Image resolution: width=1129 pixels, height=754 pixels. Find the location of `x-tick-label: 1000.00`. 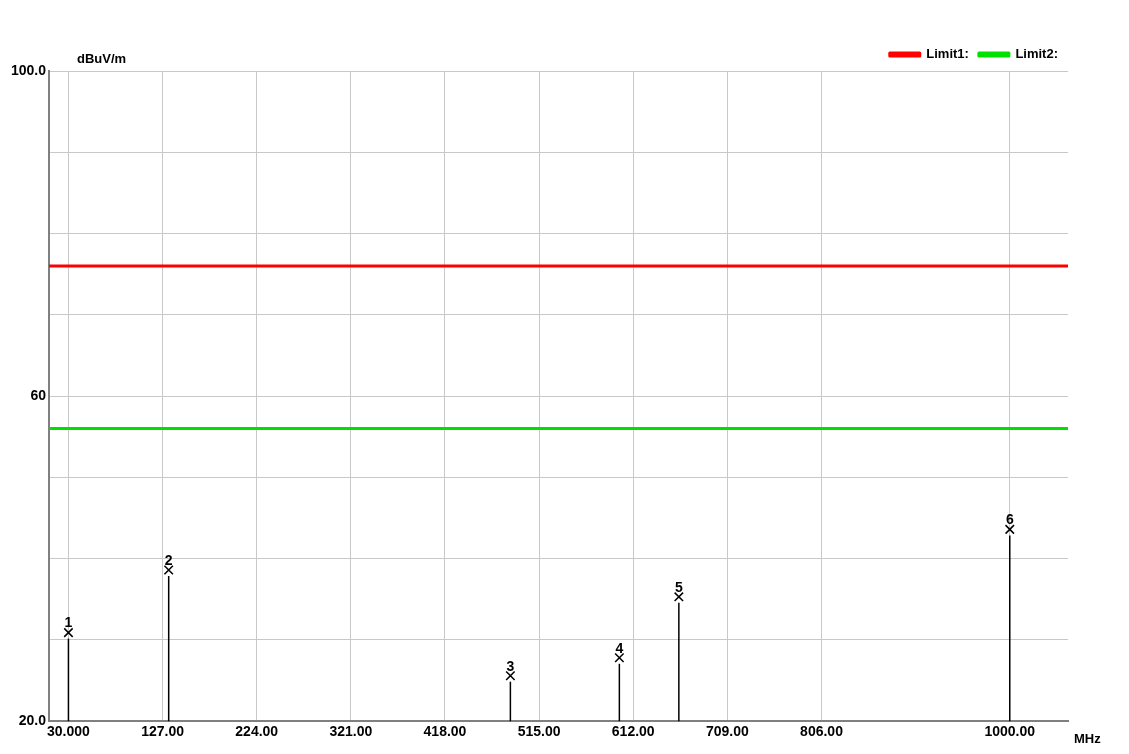

x-tick-label: 1000.00 is located at coordinates (1010, 731).